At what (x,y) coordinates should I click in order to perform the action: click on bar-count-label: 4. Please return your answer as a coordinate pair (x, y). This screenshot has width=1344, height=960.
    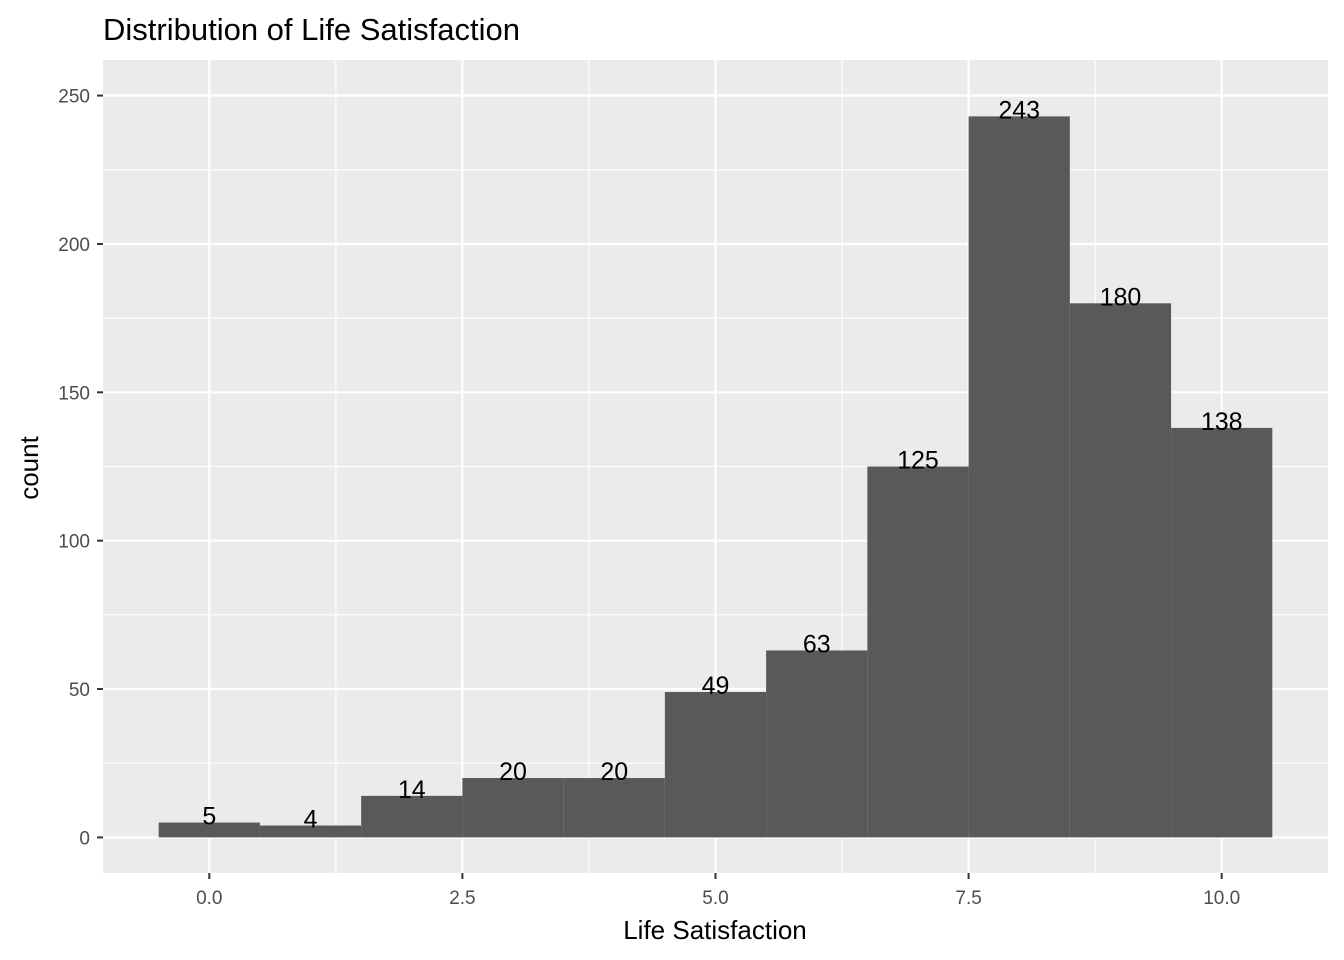
    Looking at the image, I should click on (311, 820).